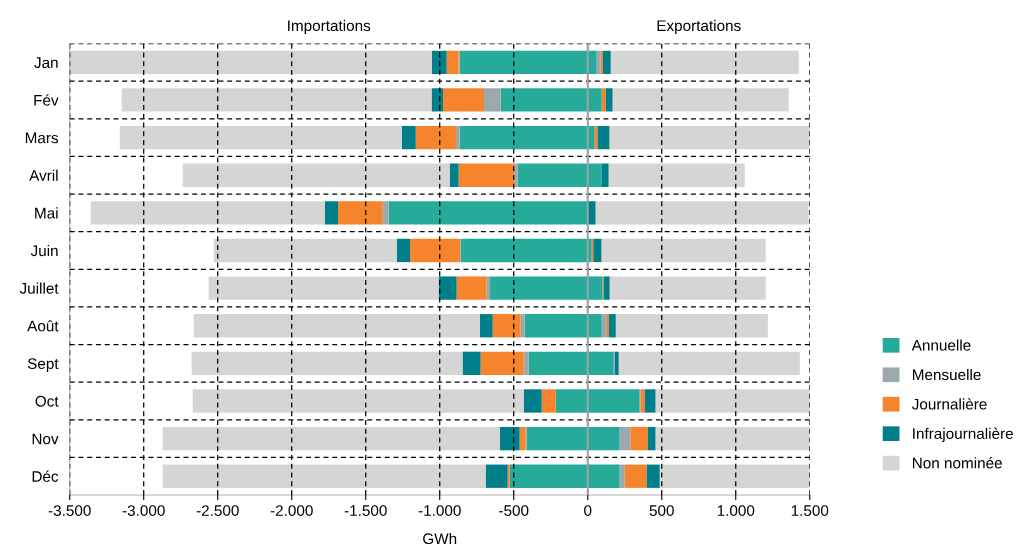 The width and height of the screenshot is (1025, 544). I want to click on y-tick-label: Août, so click(43, 326).